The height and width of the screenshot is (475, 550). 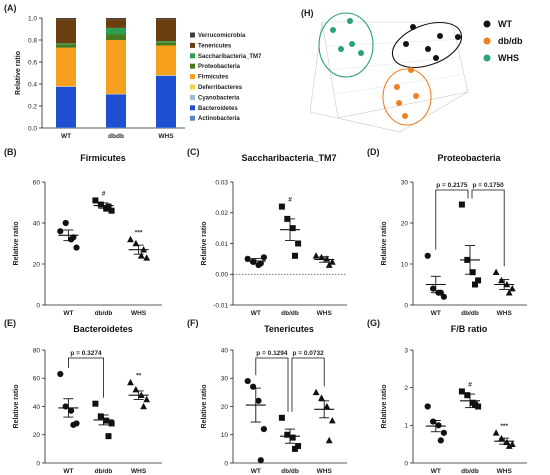 What do you see at coordinates (37, 223) in the screenshot?
I see `y-tick-label: 40` at bounding box center [37, 223].